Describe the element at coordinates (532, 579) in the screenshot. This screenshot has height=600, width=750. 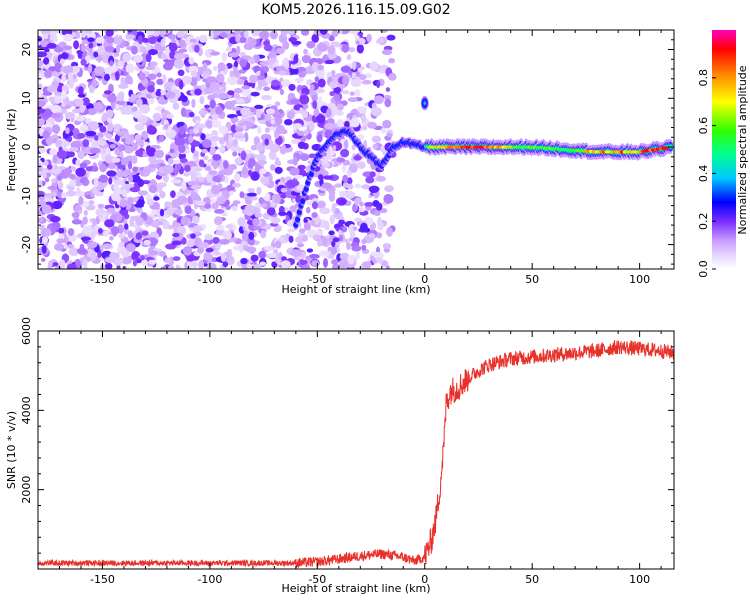
I see `x-tick-label: 50` at that location.